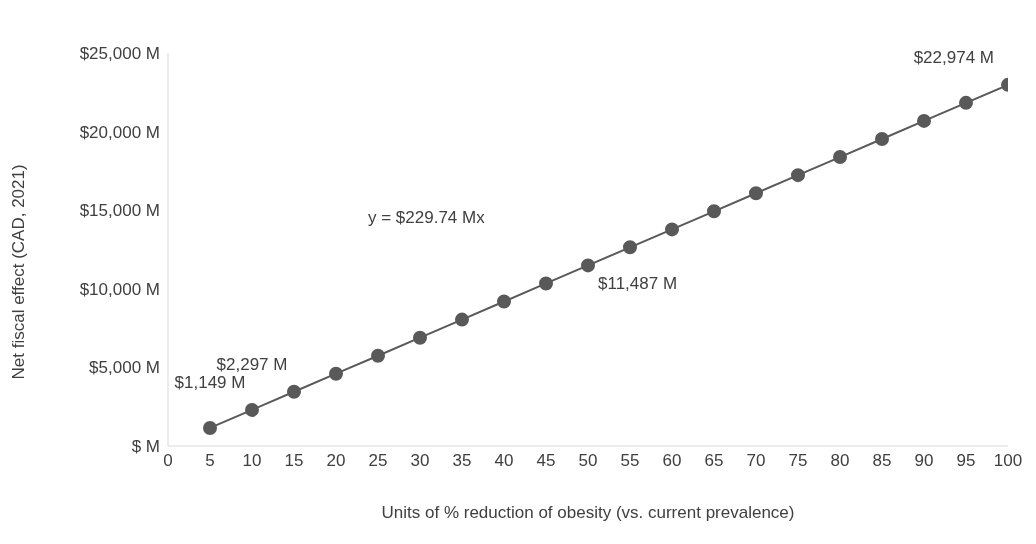  Describe the element at coordinates (252, 461) in the screenshot. I see `x-tick-label: 10` at that location.